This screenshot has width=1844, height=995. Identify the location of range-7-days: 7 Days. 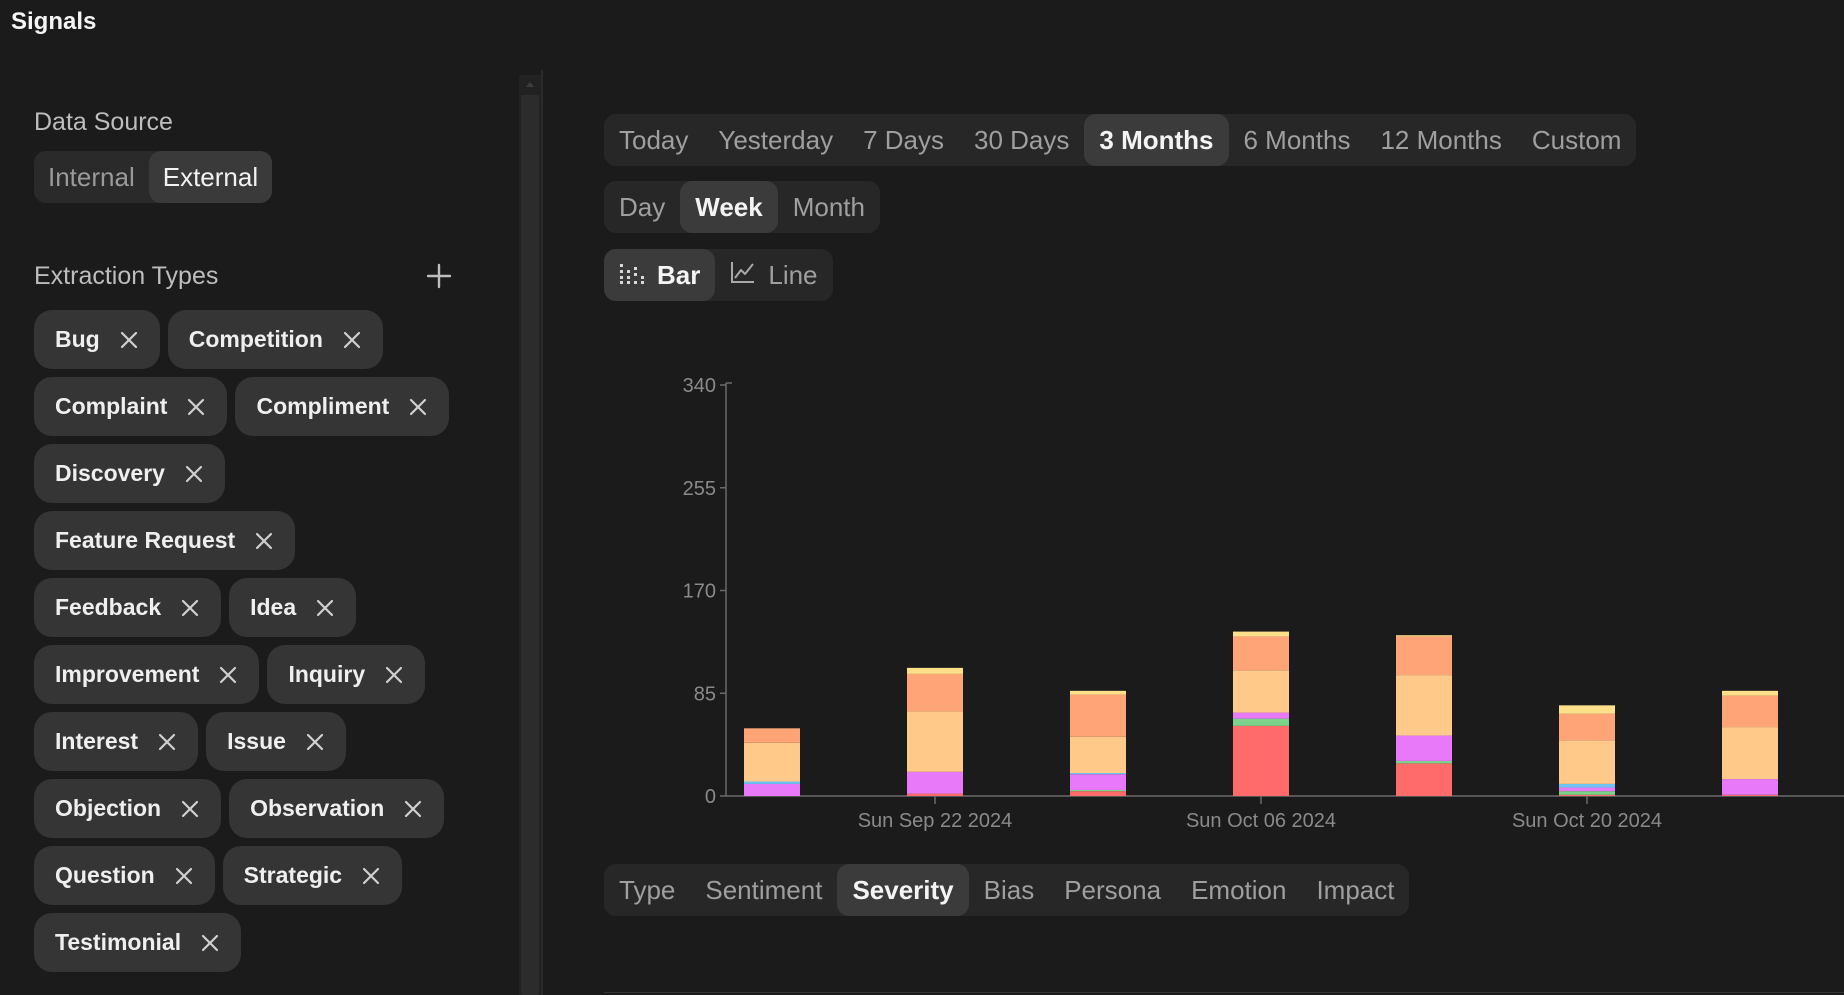
(903, 140).